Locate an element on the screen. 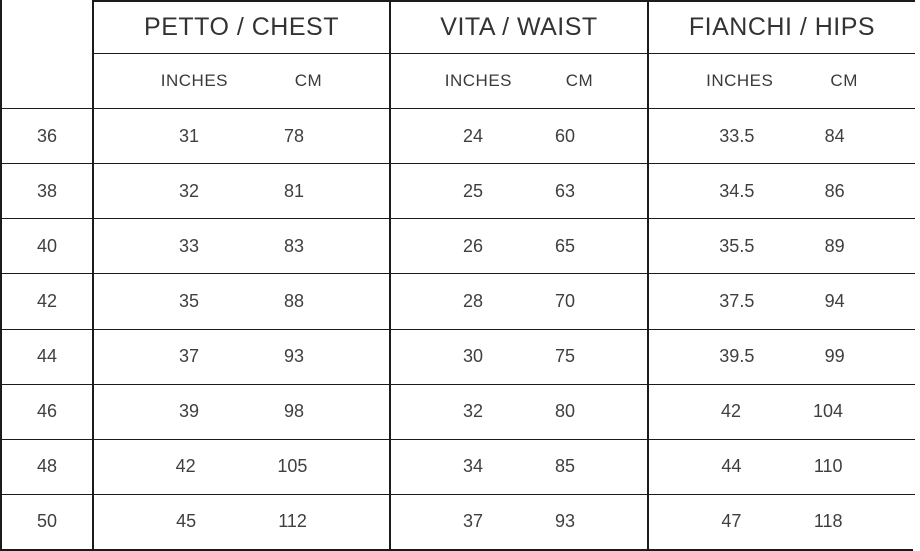 Image resolution: width=920 pixels, height=551 pixels. hips-cm-value: 118 is located at coordinates (828, 521).